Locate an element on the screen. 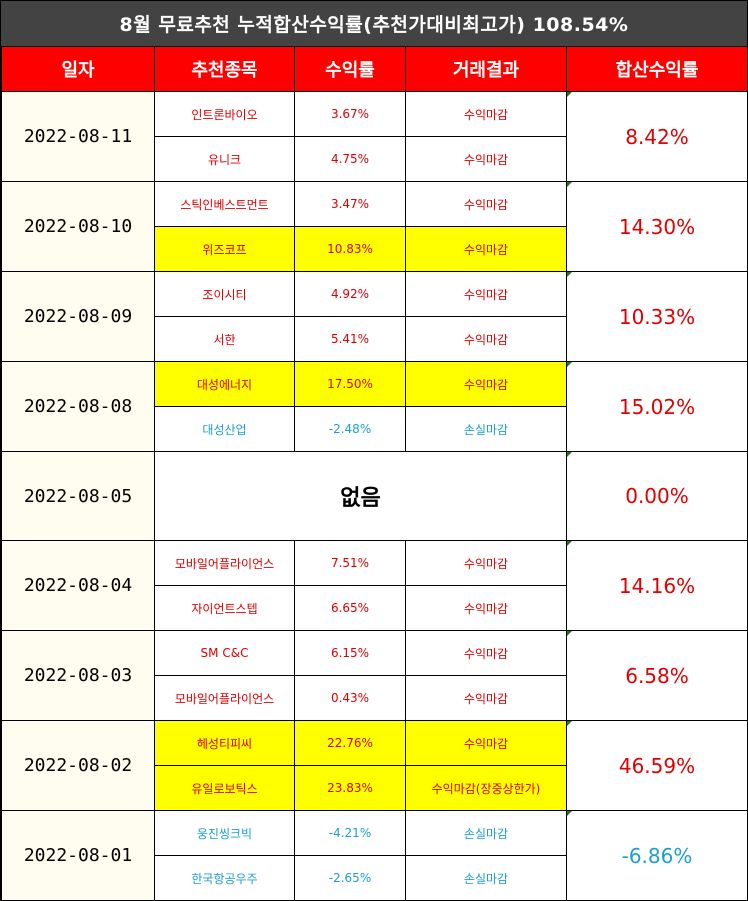  stock-cell: 위즈코프 is located at coordinates (224, 249).